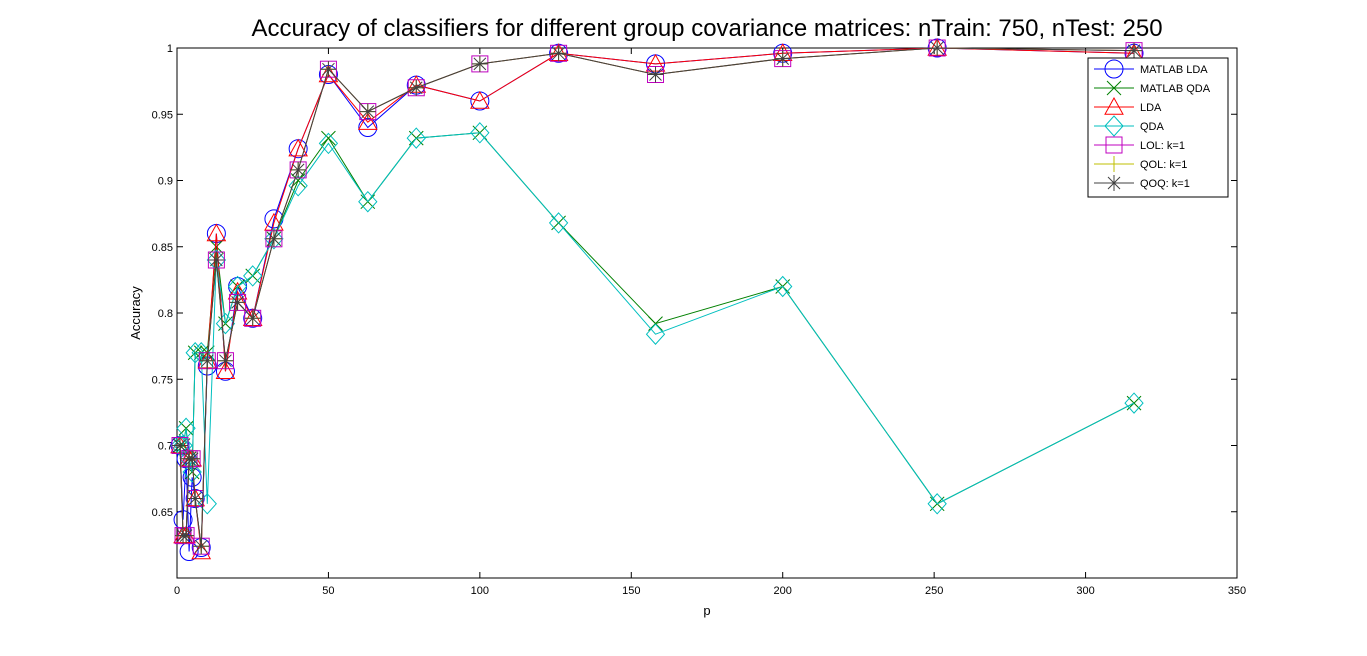 The height and width of the screenshot is (656, 1367). I want to click on legend-box, so click(1158, 127).